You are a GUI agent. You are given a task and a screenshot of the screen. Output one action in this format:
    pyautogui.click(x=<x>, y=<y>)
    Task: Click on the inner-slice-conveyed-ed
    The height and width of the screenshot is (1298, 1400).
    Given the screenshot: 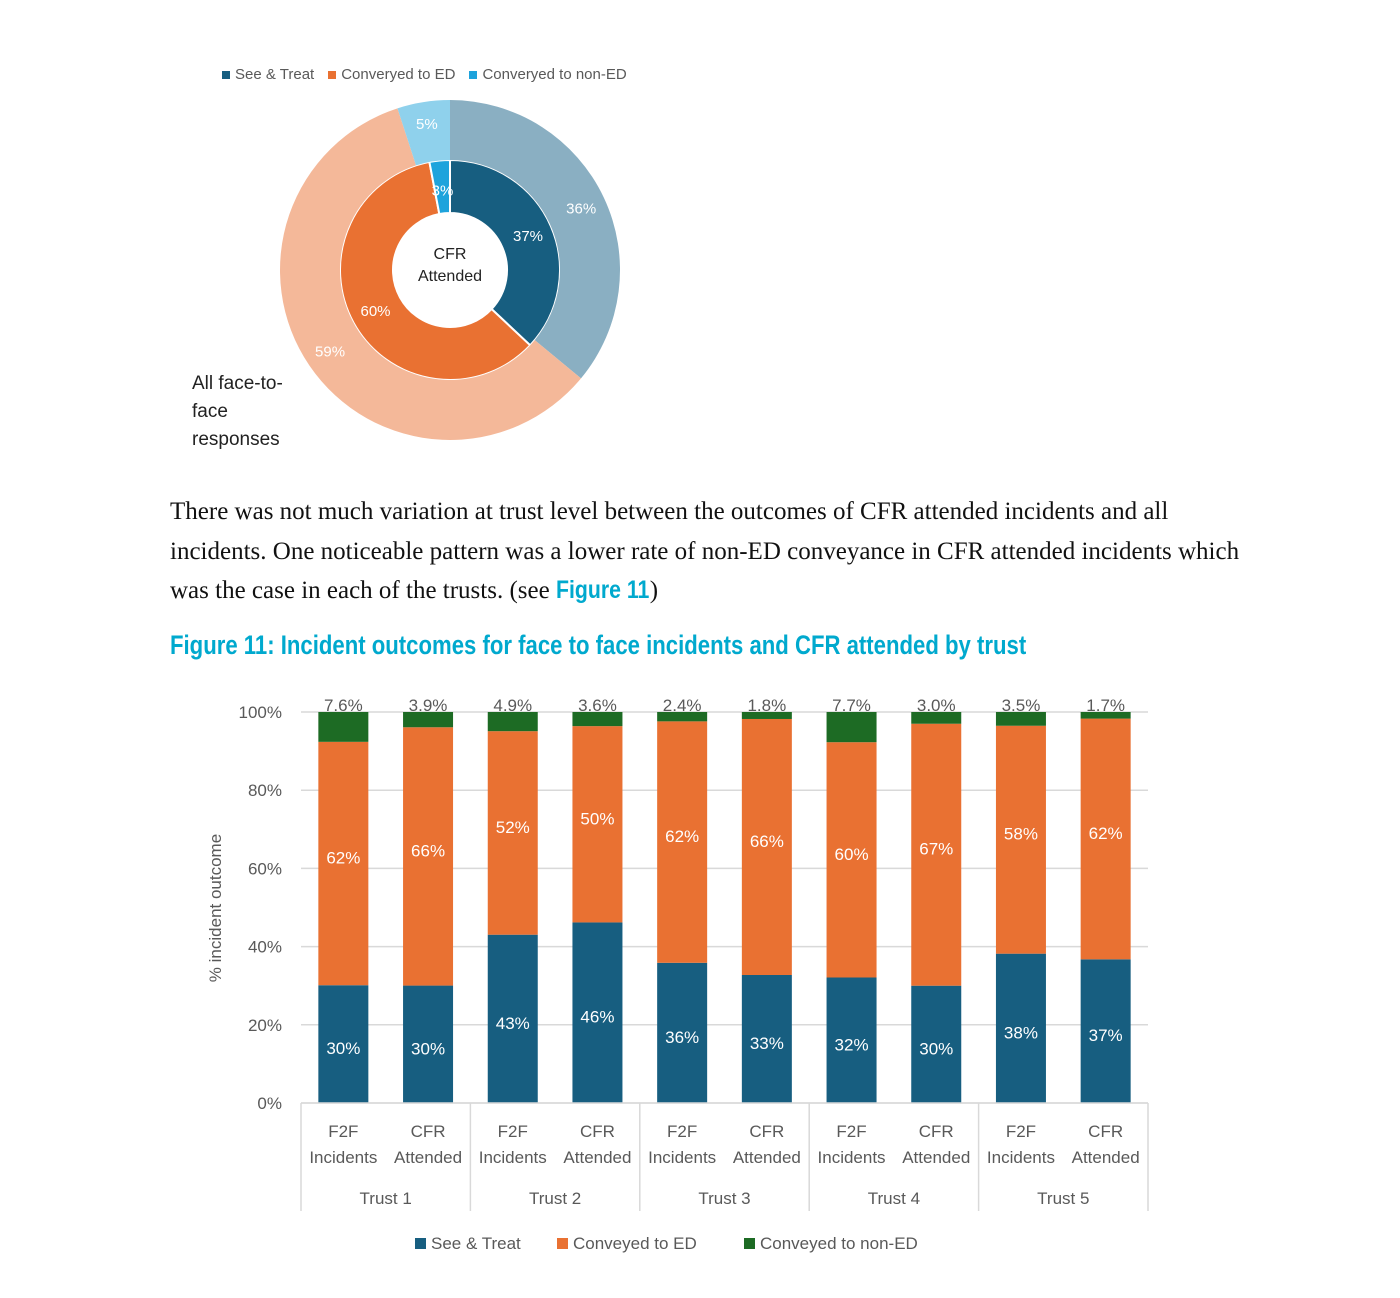 What is the action you would take?
    pyautogui.click(x=435, y=270)
    